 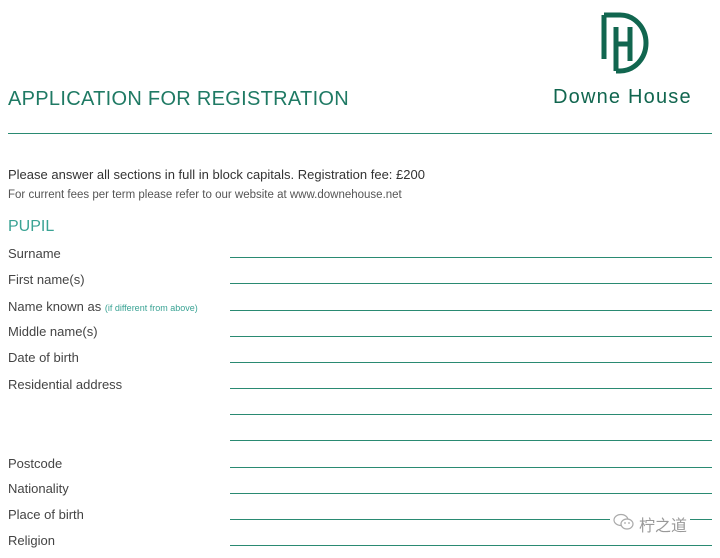 I want to click on label-place-of-birth: Place of birth, so click(x=46, y=514).